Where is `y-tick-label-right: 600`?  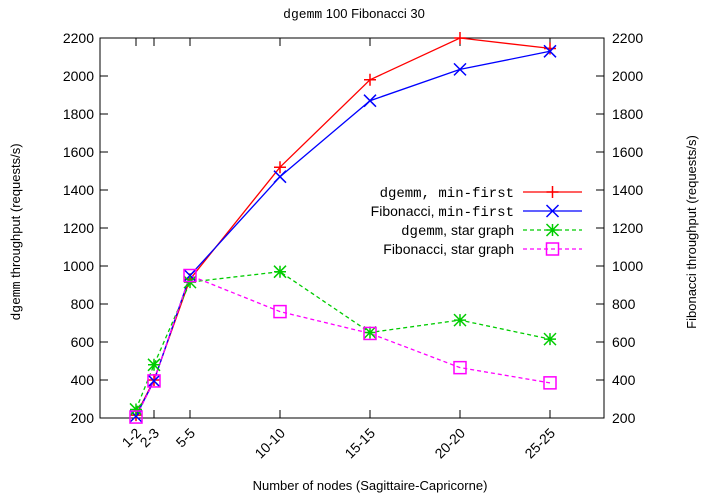
y-tick-label-right: 600 is located at coordinates (624, 342).